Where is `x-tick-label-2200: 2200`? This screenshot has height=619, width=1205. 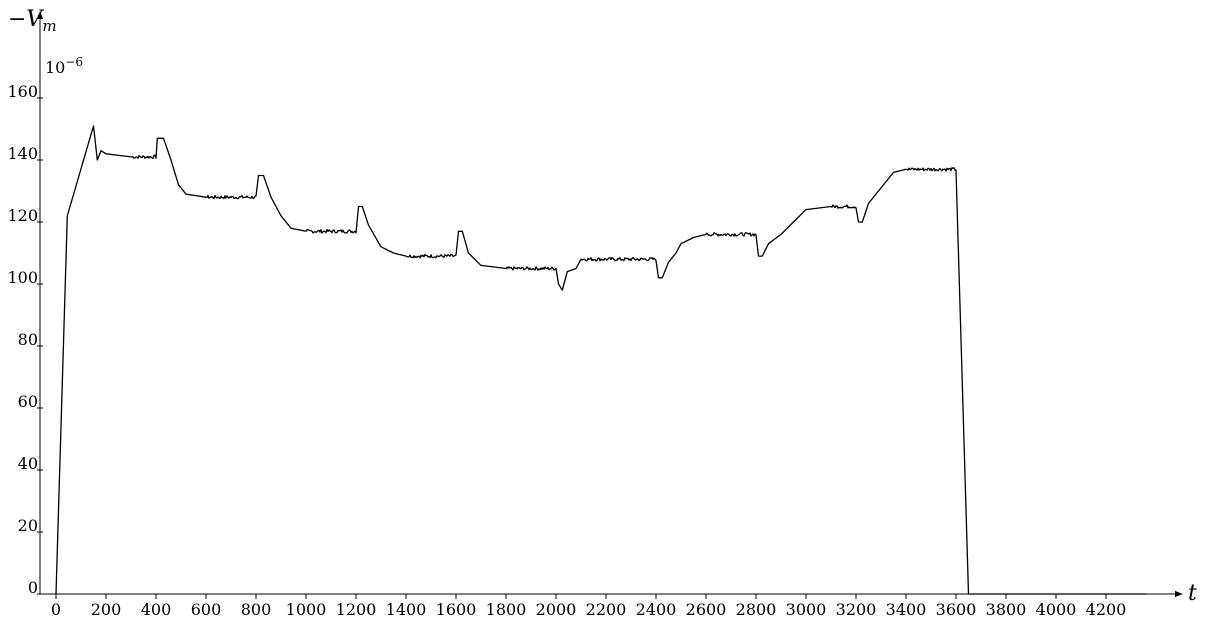 x-tick-label-2200: 2200 is located at coordinates (606, 609).